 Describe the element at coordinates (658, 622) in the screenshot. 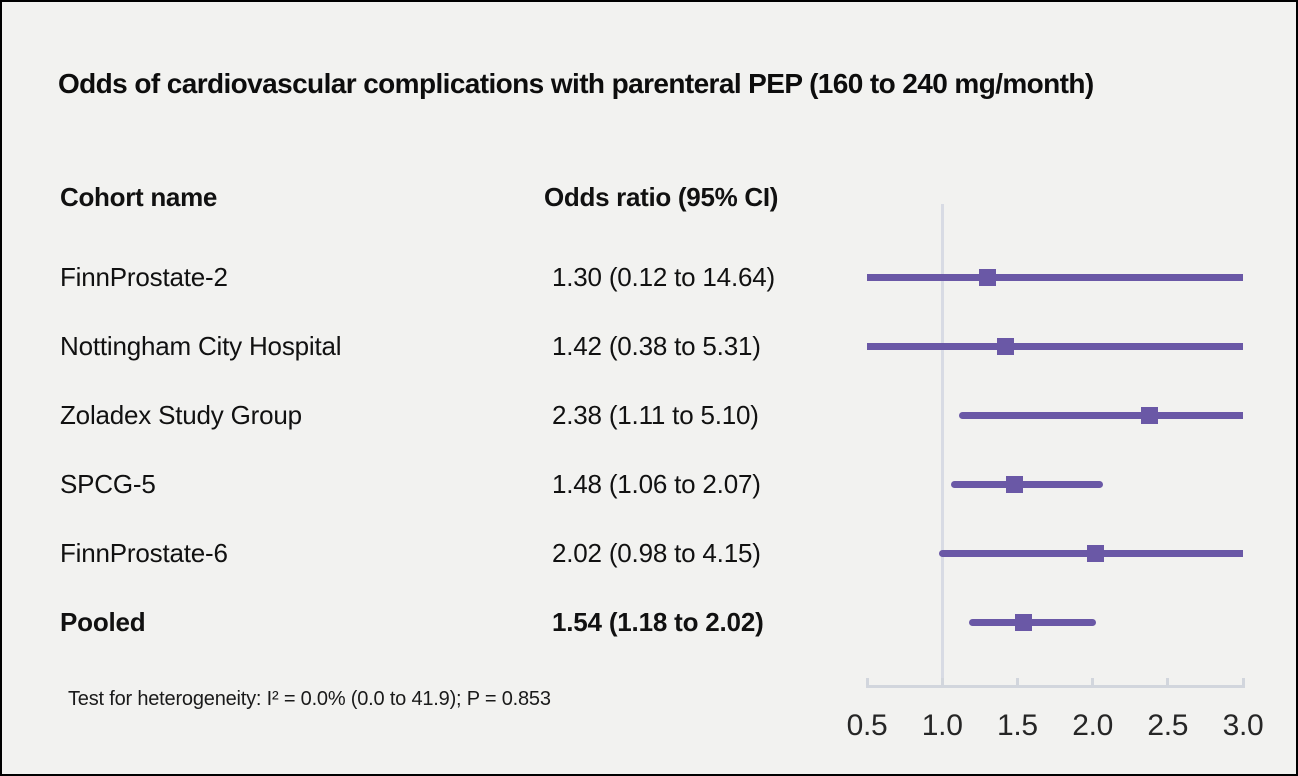

I see `odds-ratio-value: 1.54 (1.18 to 2.02)` at that location.